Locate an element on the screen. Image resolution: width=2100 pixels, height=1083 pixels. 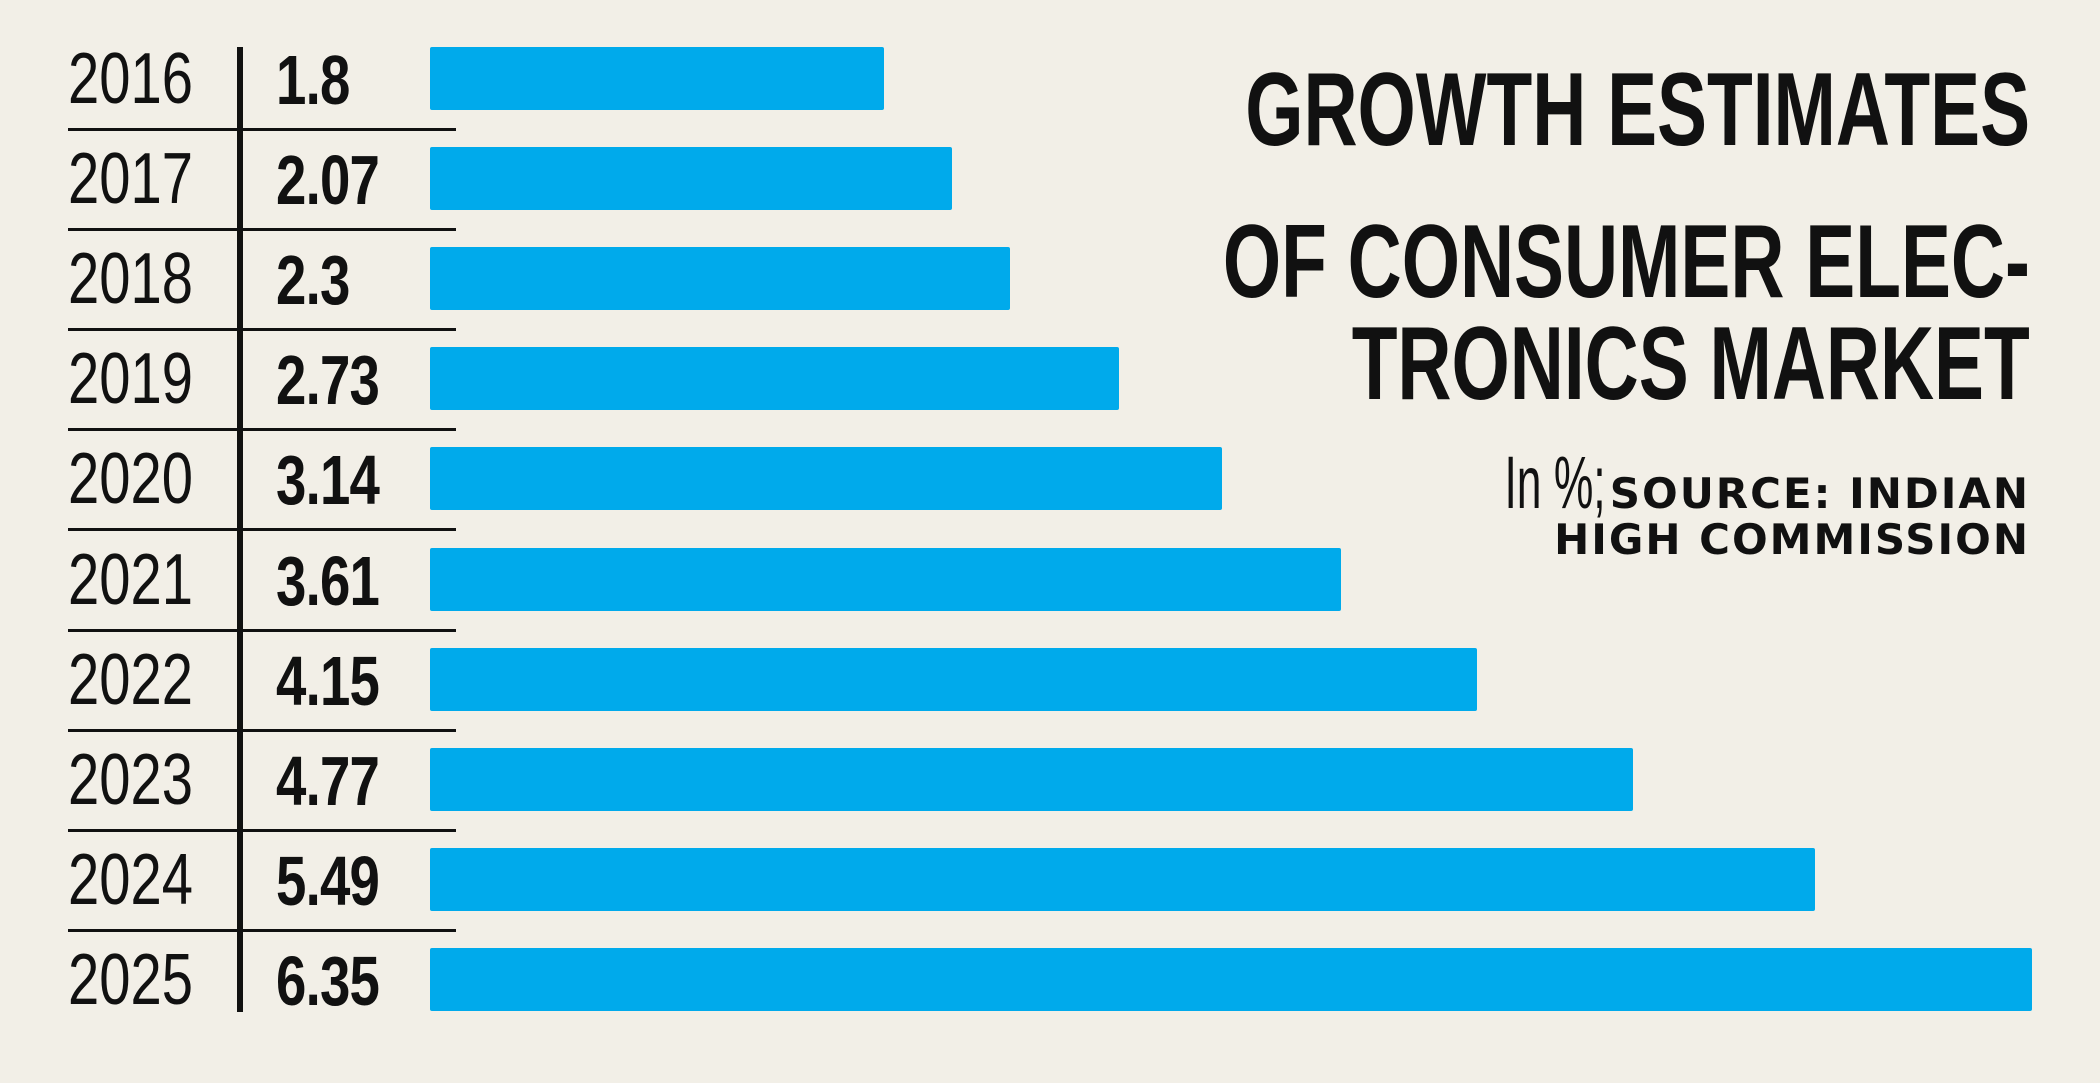
category-label: 2016 is located at coordinates (130, 79).